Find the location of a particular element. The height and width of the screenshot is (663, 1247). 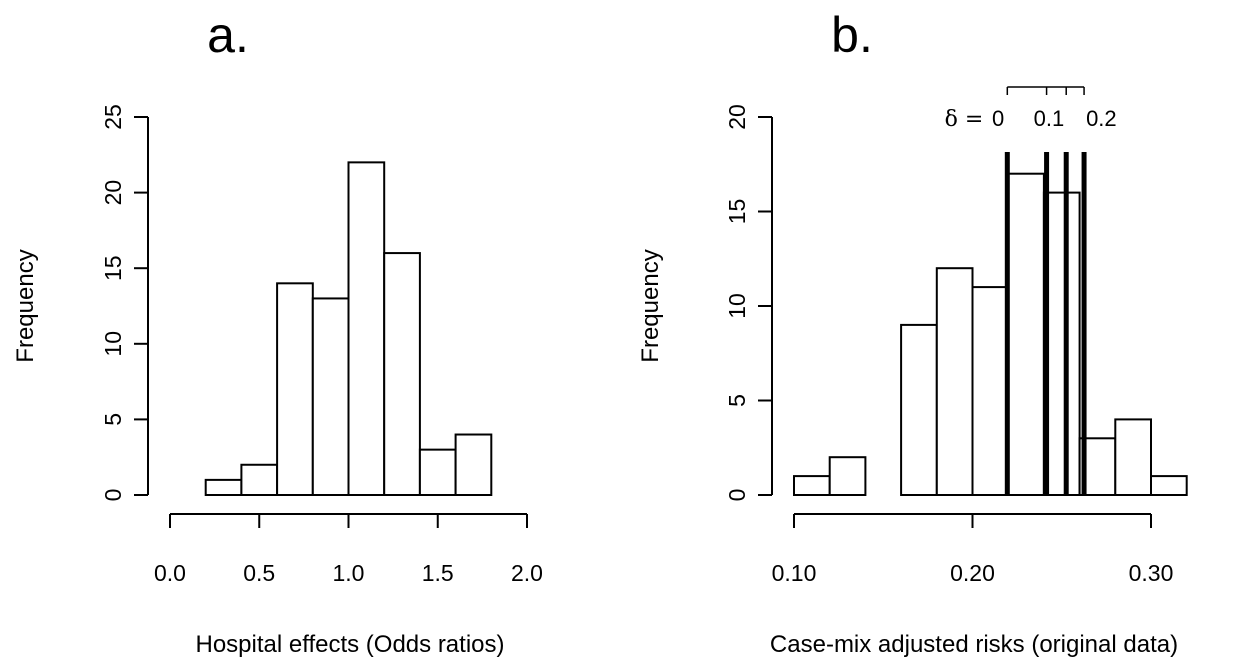

panel-b-ylabel: Frequency is located at coordinates (650, 305).